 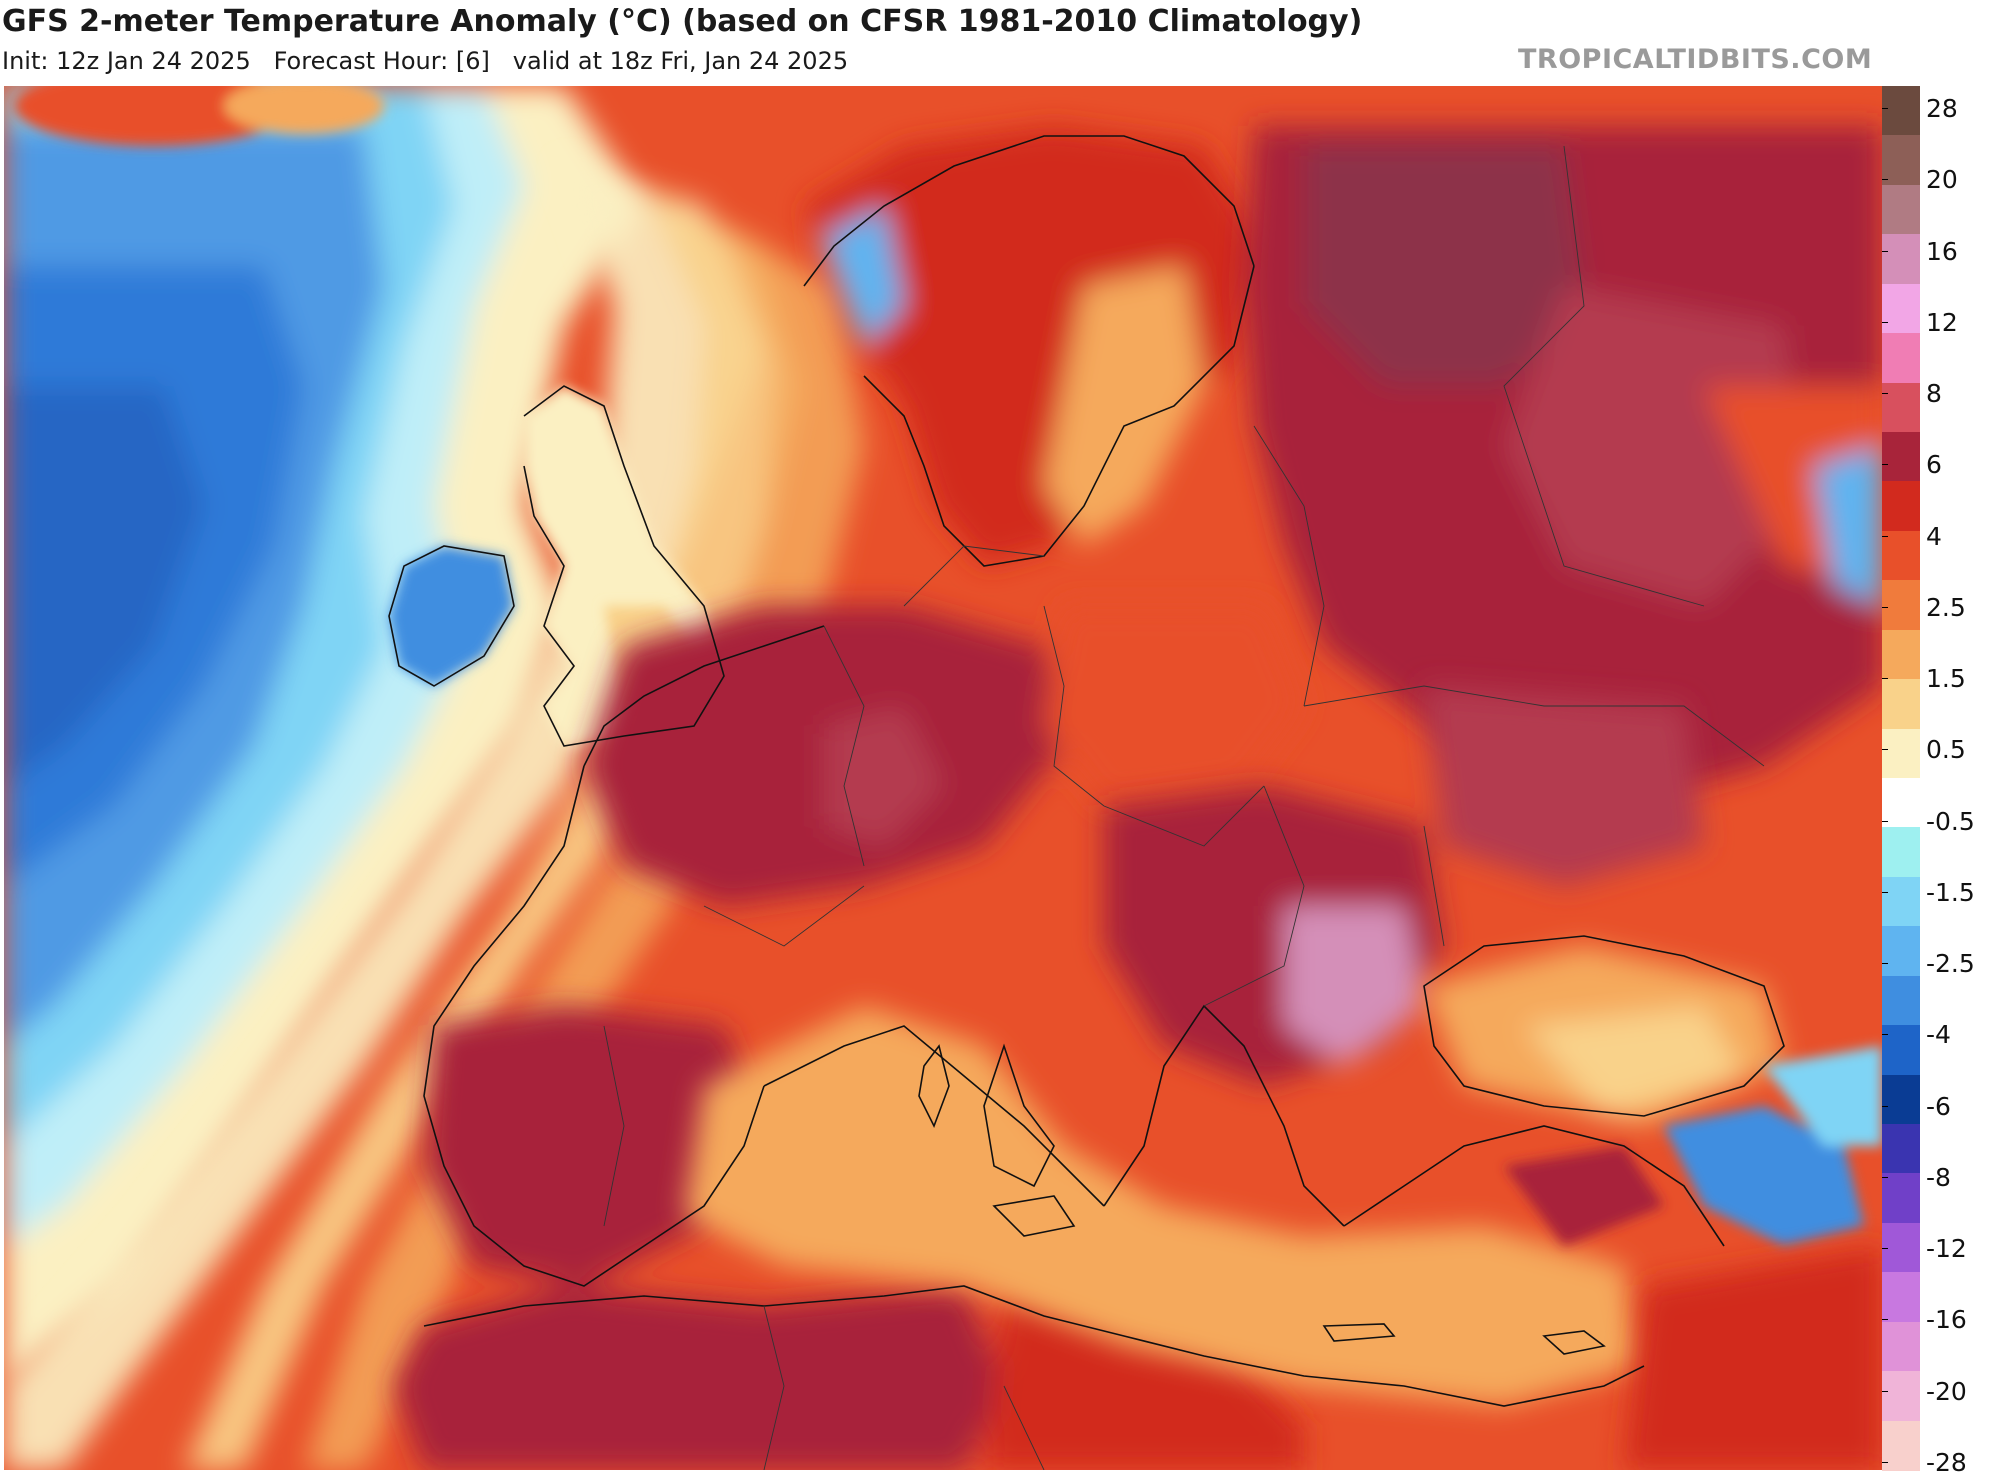 What do you see at coordinates (1934, 465) in the screenshot?
I see `colorbar-label: 6` at bounding box center [1934, 465].